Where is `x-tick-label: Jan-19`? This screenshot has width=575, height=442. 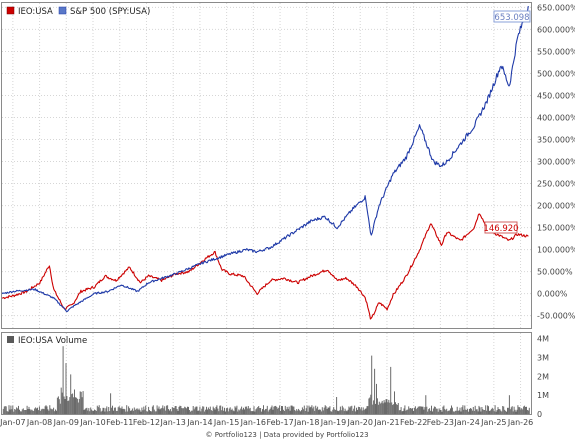 x-tick-label: Jan-19 is located at coordinates (333, 422).